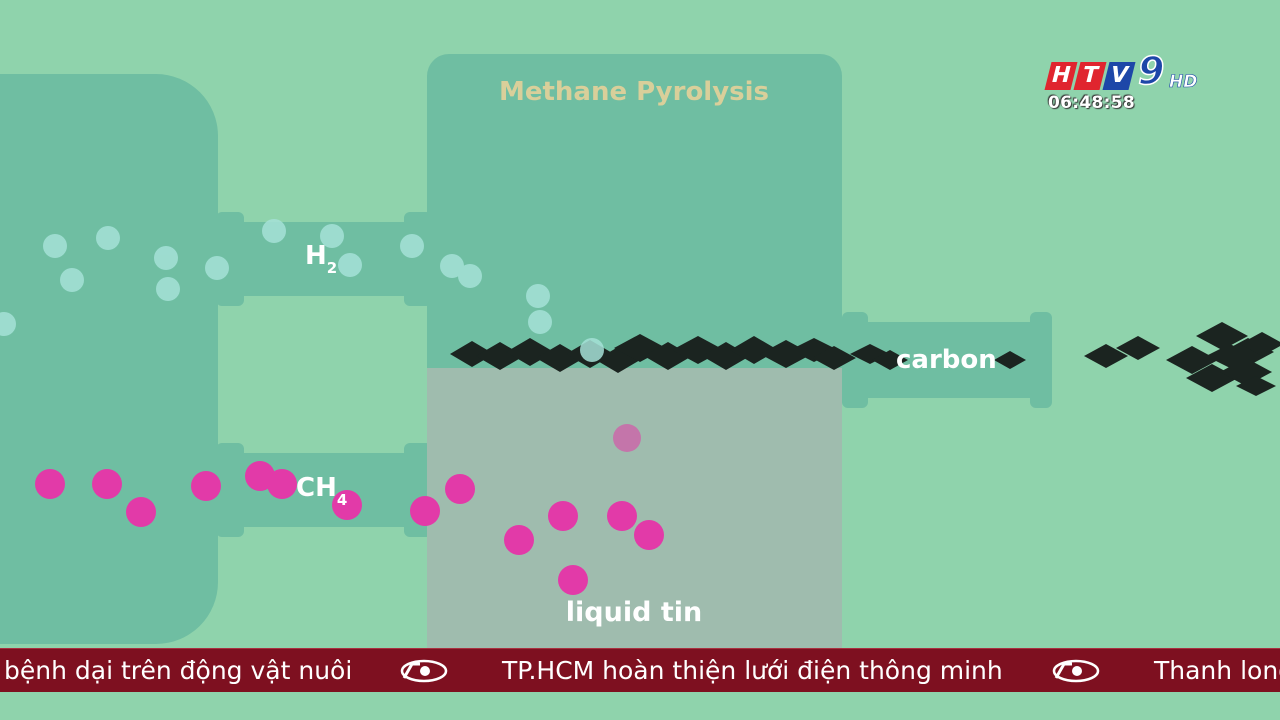 The image size is (1280, 720). What do you see at coordinates (230, 259) in the screenshot?
I see `h2-pipe-flange-left` at bounding box center [230, 259].